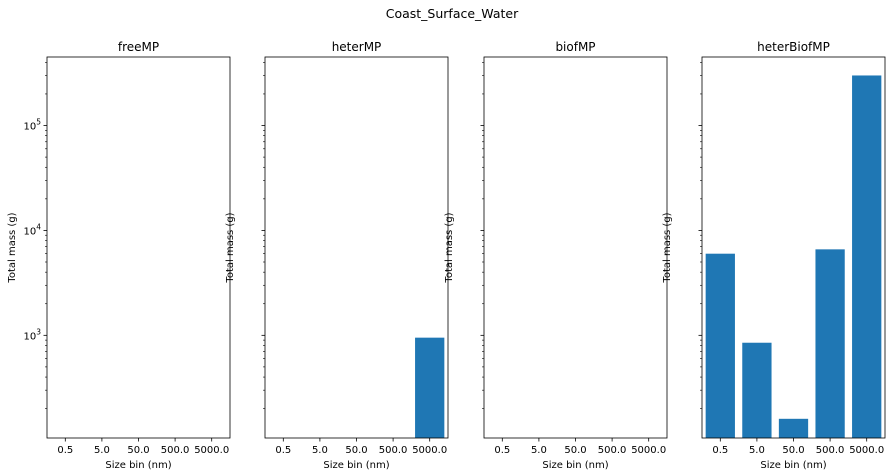 Image resolution: width=891 pixels, height=476 pixels. What do you see at coordinates (830, 343) in the screenshot?
I see `bar-500.0` at bounding box center [830, 343].